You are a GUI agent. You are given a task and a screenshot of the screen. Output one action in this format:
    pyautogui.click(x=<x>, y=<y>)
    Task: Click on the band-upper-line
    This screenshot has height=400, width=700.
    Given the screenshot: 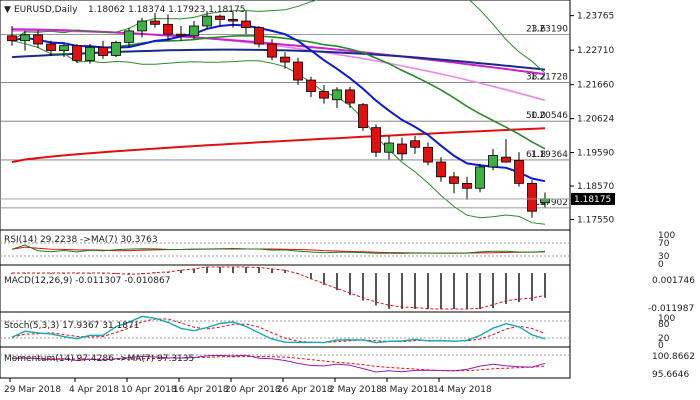 What is the action you would take?
    pyautogui.click(x=278, y=37)
    